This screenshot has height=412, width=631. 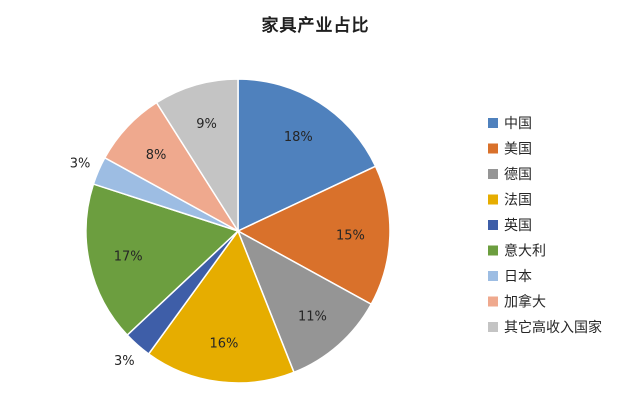 I want to click on slice-data-label: 9%, so click(x=206, y=124).